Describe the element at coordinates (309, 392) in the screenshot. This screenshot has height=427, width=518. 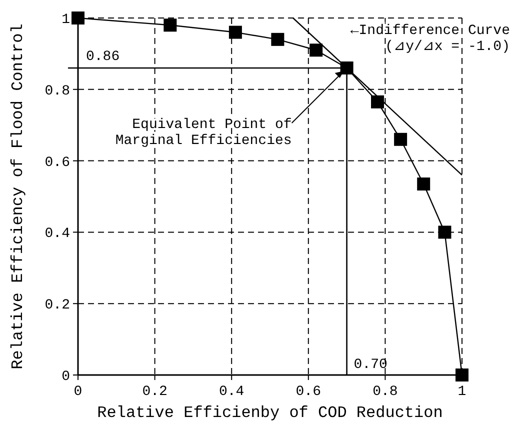
I see `x-tick-label: 0.6` at that location.